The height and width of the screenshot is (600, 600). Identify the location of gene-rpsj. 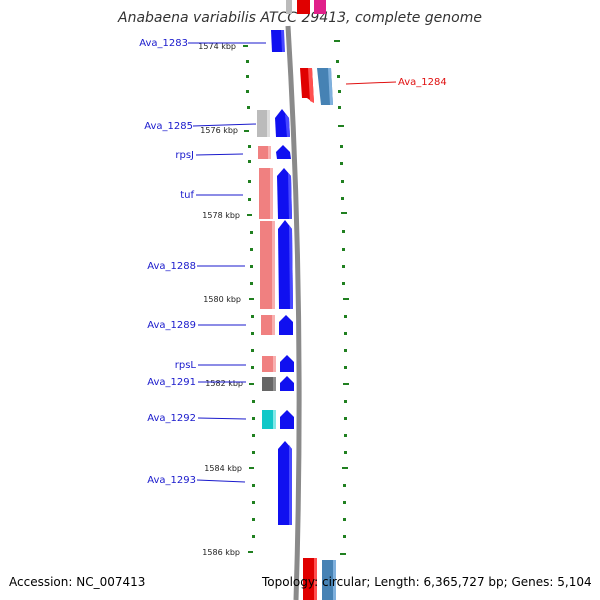
(274, 152).